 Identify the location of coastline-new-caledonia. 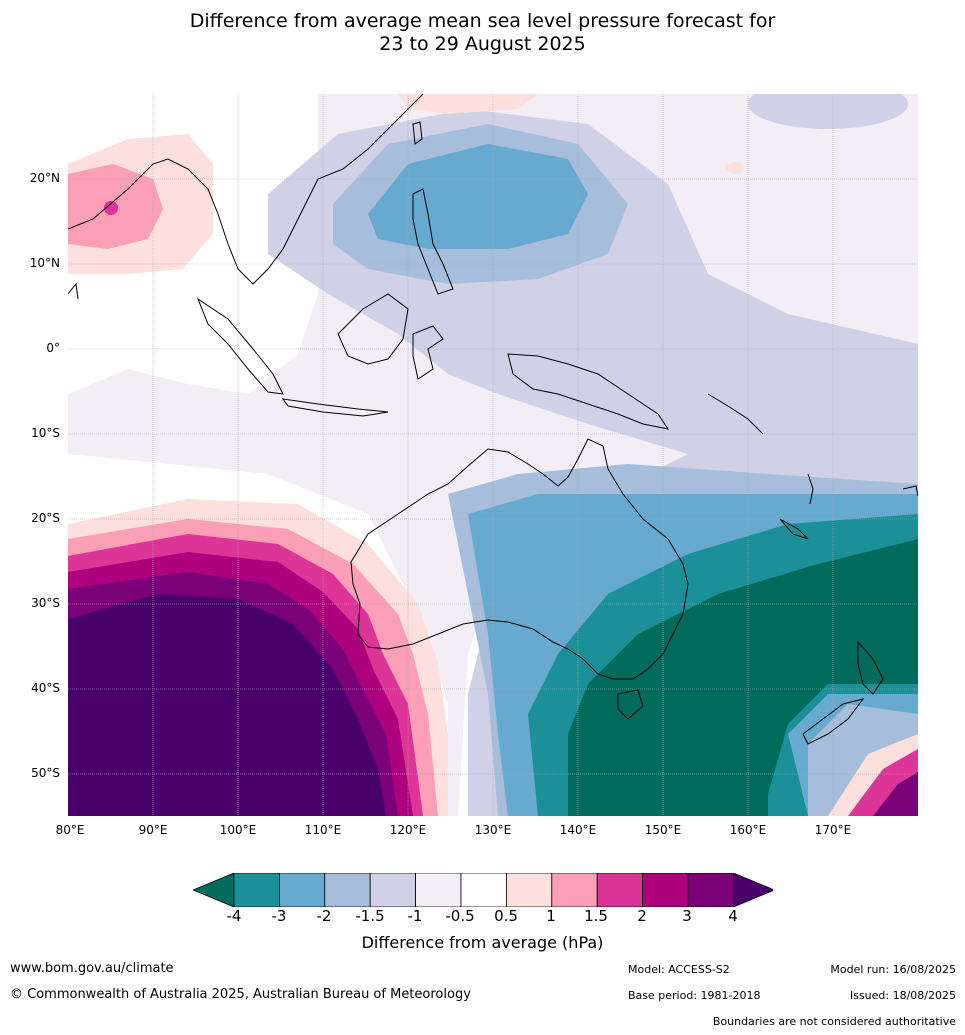
(794, 529).